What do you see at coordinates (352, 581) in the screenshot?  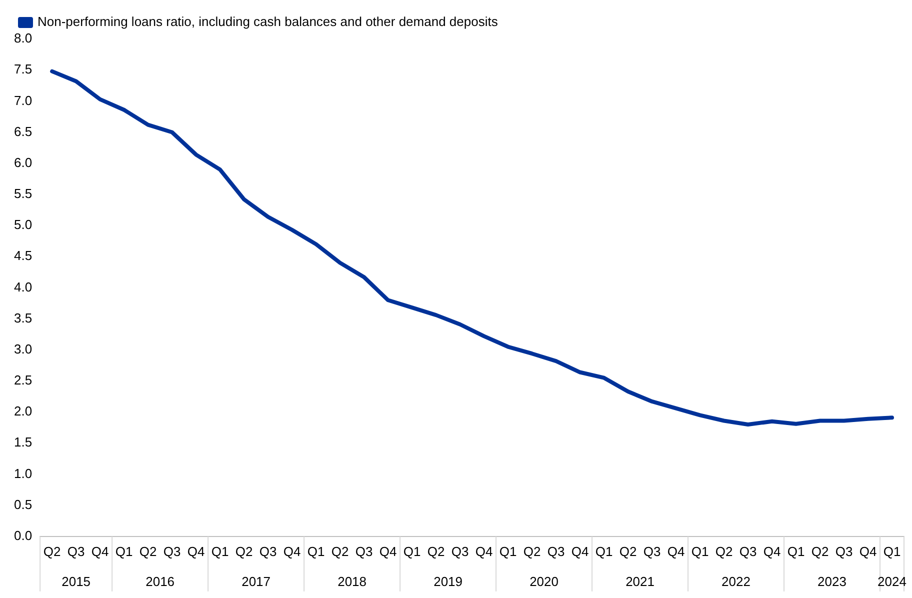 I see `text: 2018` at bounding box center [352, 581].